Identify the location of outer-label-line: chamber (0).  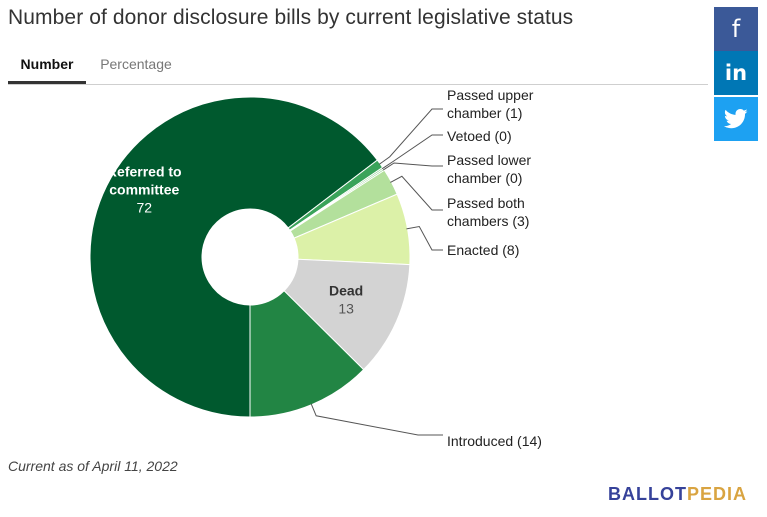
(484, 178).